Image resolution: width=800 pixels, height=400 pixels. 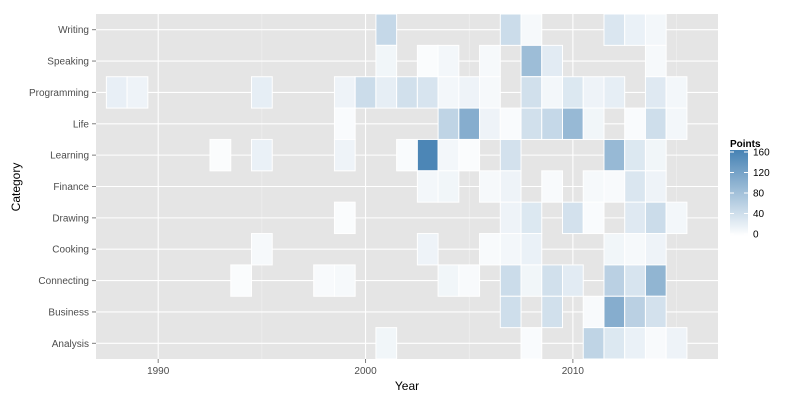 What do you see at coordinates (68, 312) in the screenshot?
I see `y-tick-label: Business` at bounding box center [68, 312].